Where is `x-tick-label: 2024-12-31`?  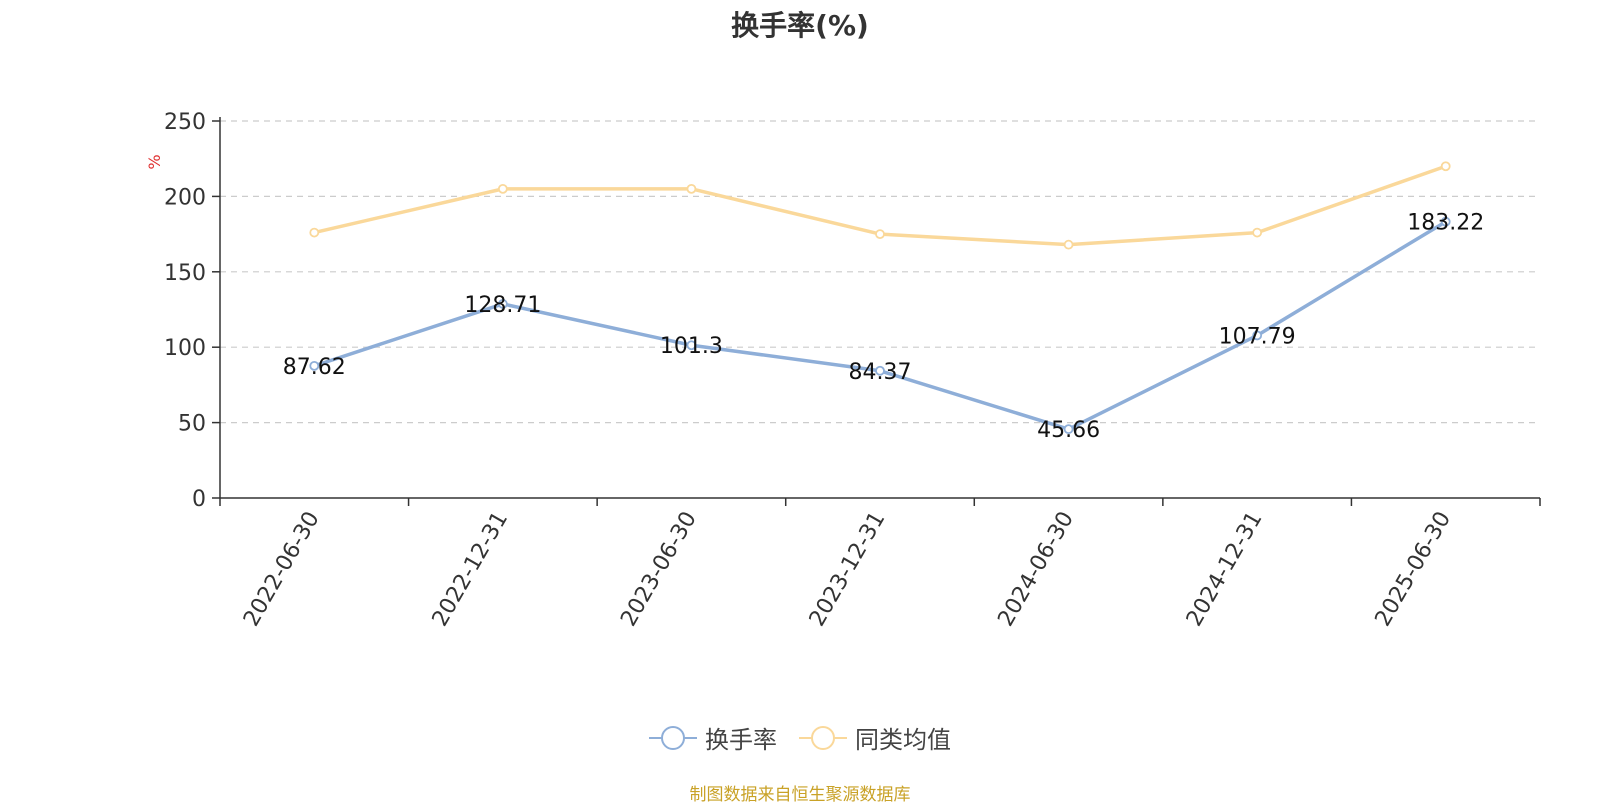 x-tick-label: 2024-12-31 is located at coordinates (1225, 569).